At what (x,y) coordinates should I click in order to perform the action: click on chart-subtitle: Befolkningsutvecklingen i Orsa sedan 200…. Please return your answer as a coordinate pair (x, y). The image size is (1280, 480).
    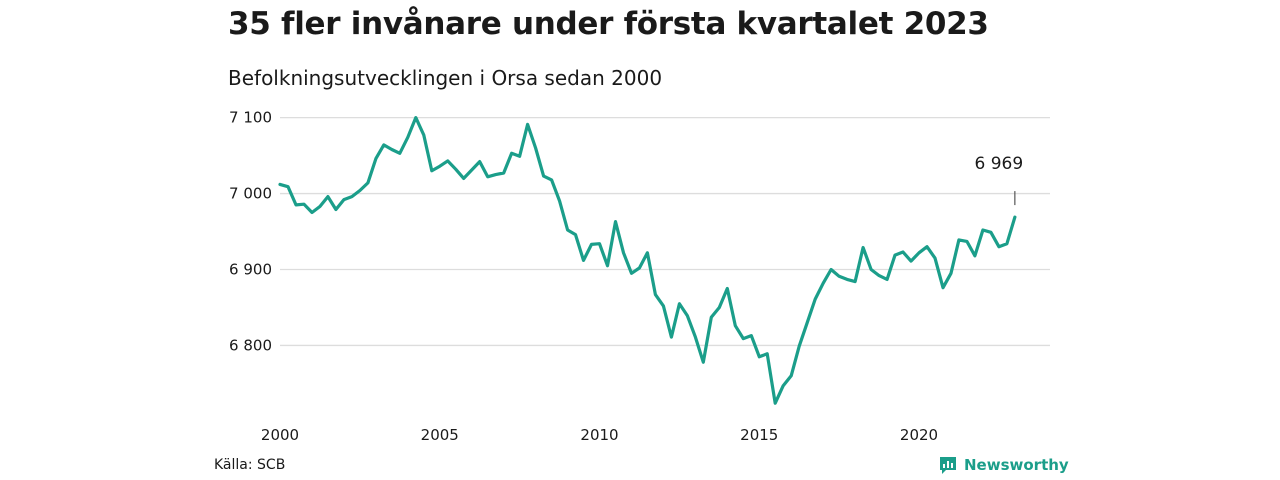
    Looking at the image, I should click on (445, 78).